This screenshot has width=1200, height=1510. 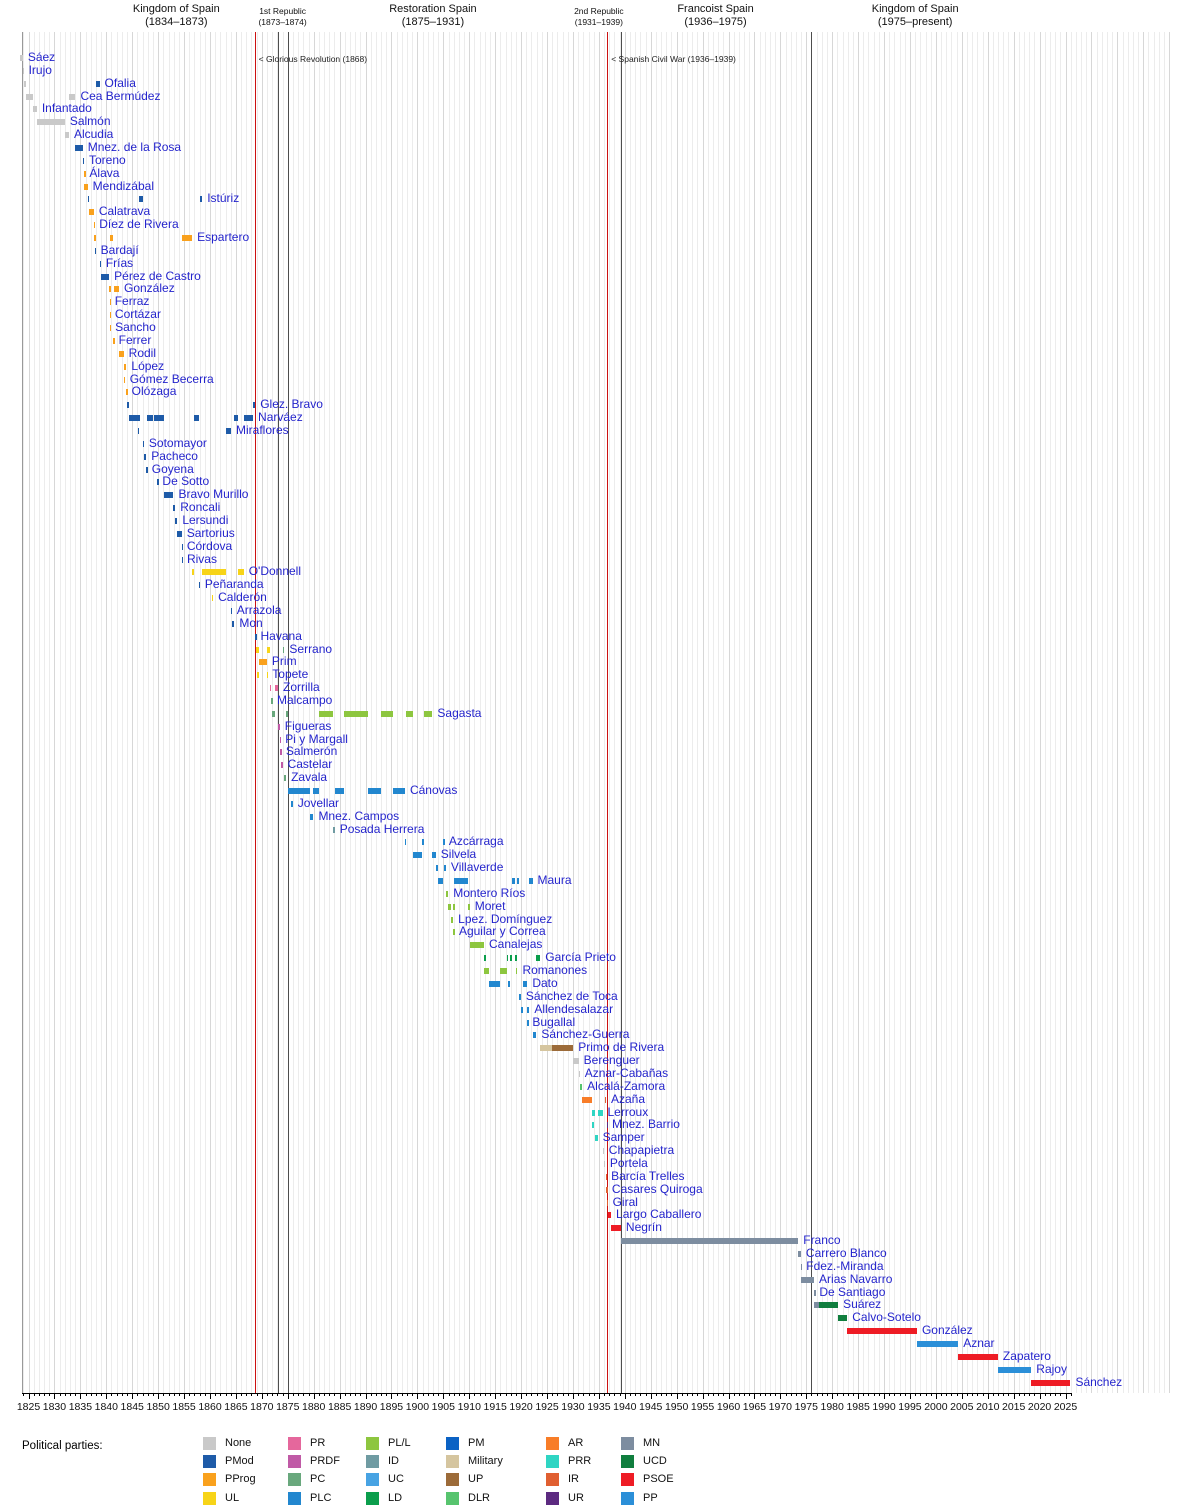 What do you see at coordinates (852, 1291) in the screenshot?
I see `pm-label: De Santiago` at bounding box center [852, 1291].